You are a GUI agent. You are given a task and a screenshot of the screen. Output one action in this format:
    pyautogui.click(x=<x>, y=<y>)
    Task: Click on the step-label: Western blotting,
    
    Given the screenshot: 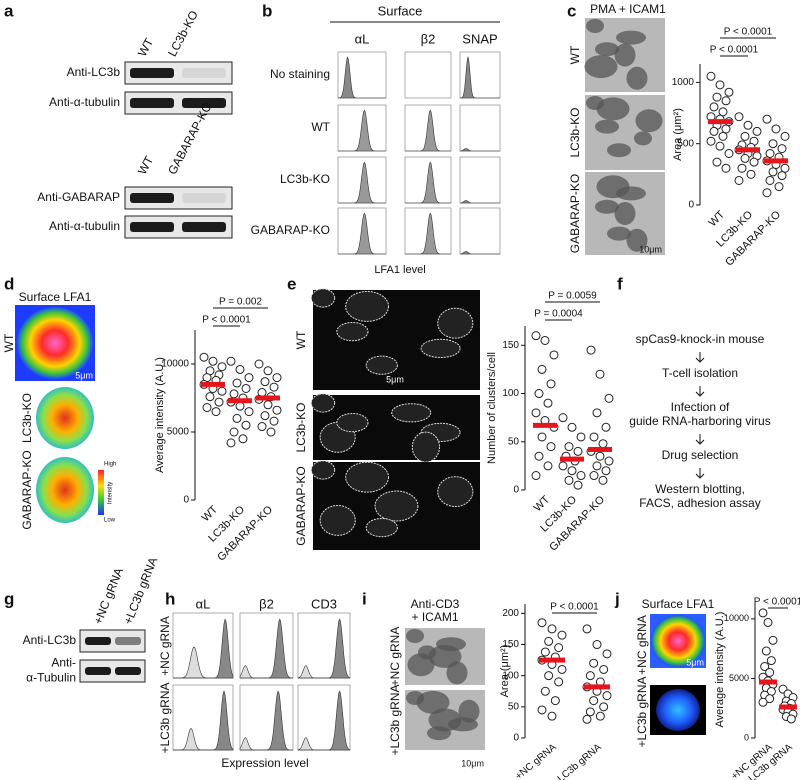 What is the action you would take?
    pyautogui.click(x=700, y=489)
    